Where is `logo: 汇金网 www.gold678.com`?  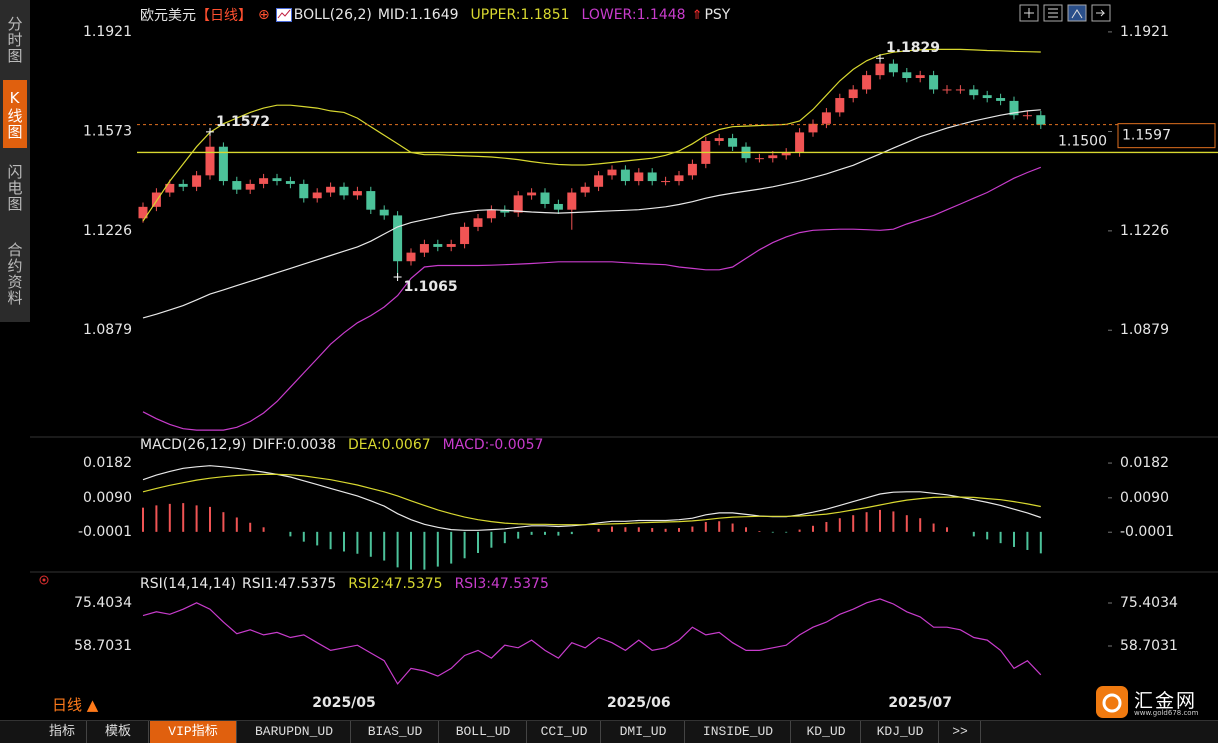 logo: 汇金网 www.gold678.com is located at coordinates (1156, 702).